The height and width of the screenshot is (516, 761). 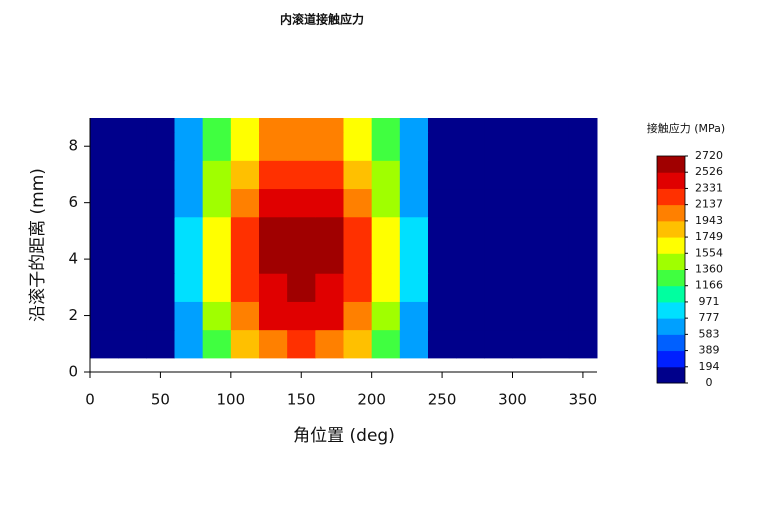 What do you see at coordinates (73, 146) in the screenshot?
I see `y-tick-label: 8` at bounding box center [73, 146].